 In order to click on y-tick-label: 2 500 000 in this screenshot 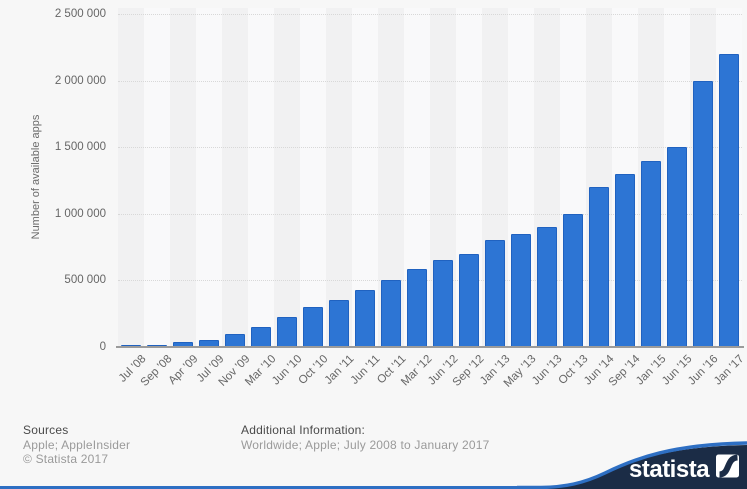, I will do `click(80, 14)`.